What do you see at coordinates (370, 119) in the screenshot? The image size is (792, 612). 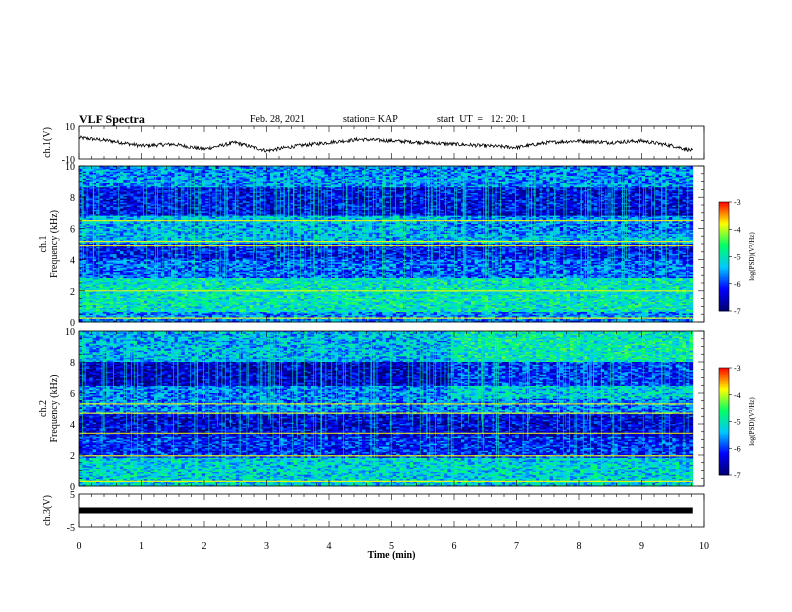 I see `station-label: station= KAP` at bounding box center [370, 119].